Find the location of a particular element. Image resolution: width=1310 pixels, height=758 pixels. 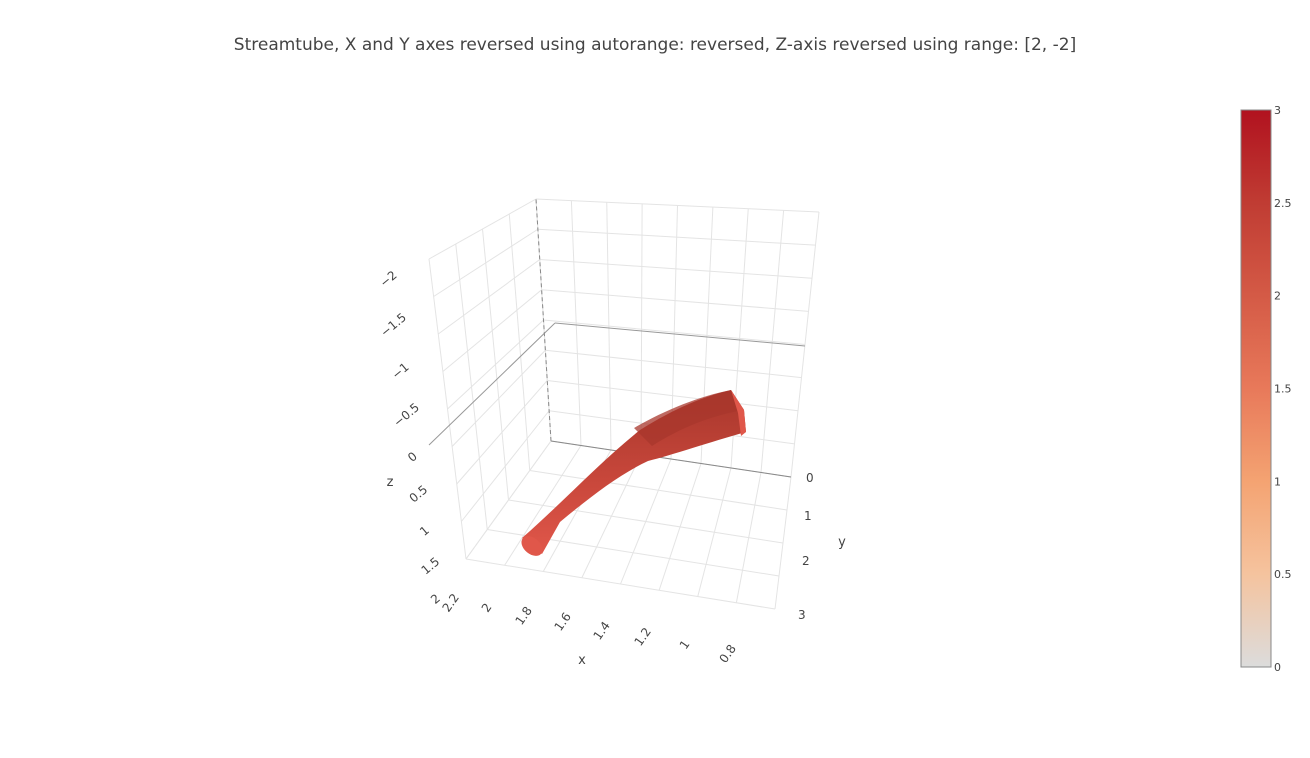

x-tick-label: 1.6 is located at coordinates (563, 622).